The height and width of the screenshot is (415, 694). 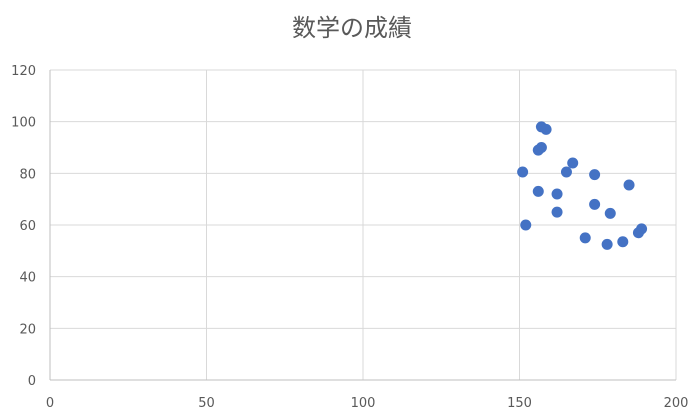 I want to click on y-tick-label: 20, so click(x=27, y=329).